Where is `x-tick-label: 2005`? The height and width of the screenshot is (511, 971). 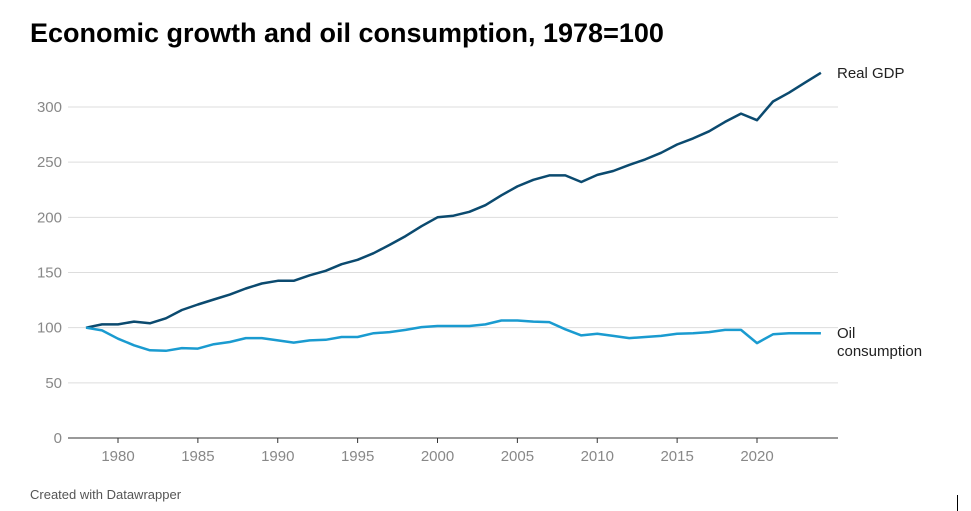
x-tick-label: 2005 is located at coordinates (517, 456).